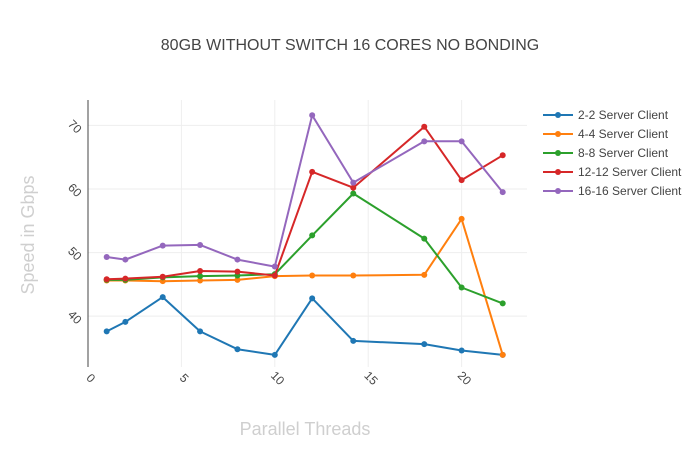 This screenshot has width=700, height=450. Describe the element at coordinates (75, 127) in the screenshot. I see `y-tick-label: 70` at that location.